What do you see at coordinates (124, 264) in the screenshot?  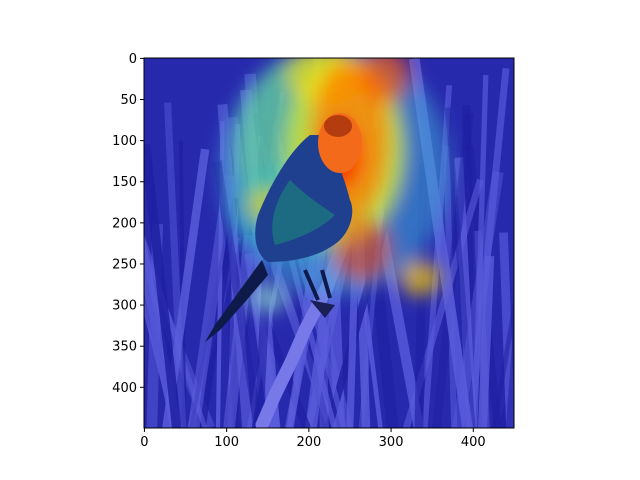 I see `y-tick-label: 250` at bounding box center [124, 264].